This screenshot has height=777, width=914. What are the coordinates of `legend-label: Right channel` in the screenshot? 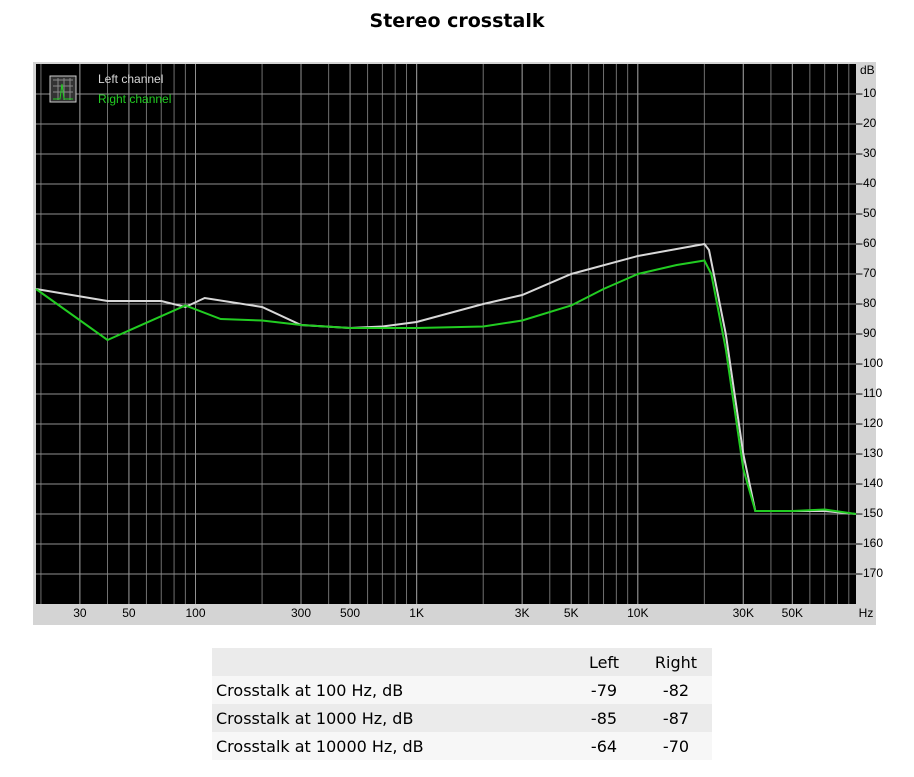 It's located at (134, 99).